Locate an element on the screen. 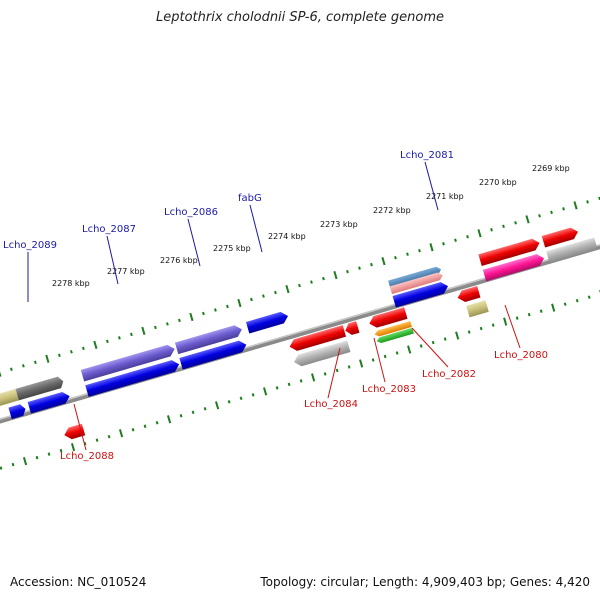 This screenshot has height=600, width=600. lower-gene-label: Lcho_2088 is located at coordinates (87, 456).